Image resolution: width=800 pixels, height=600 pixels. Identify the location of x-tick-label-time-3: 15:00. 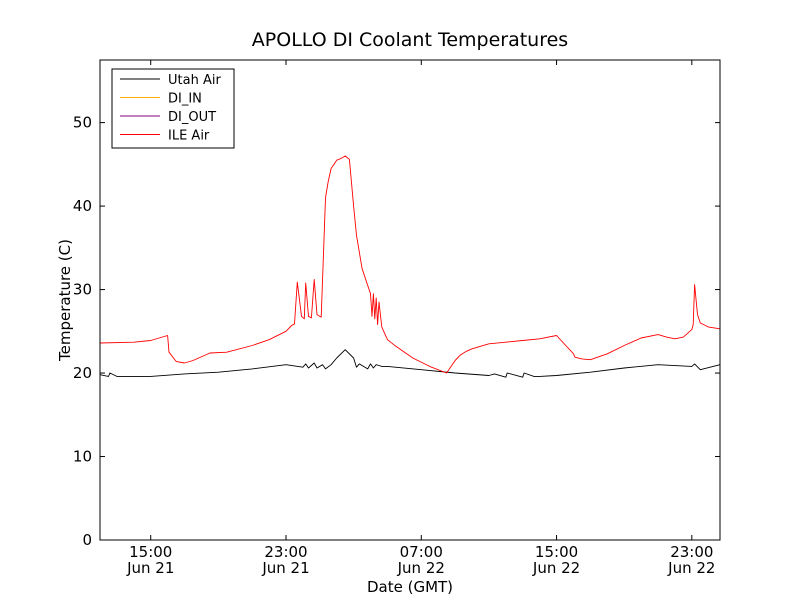
(556, 552).